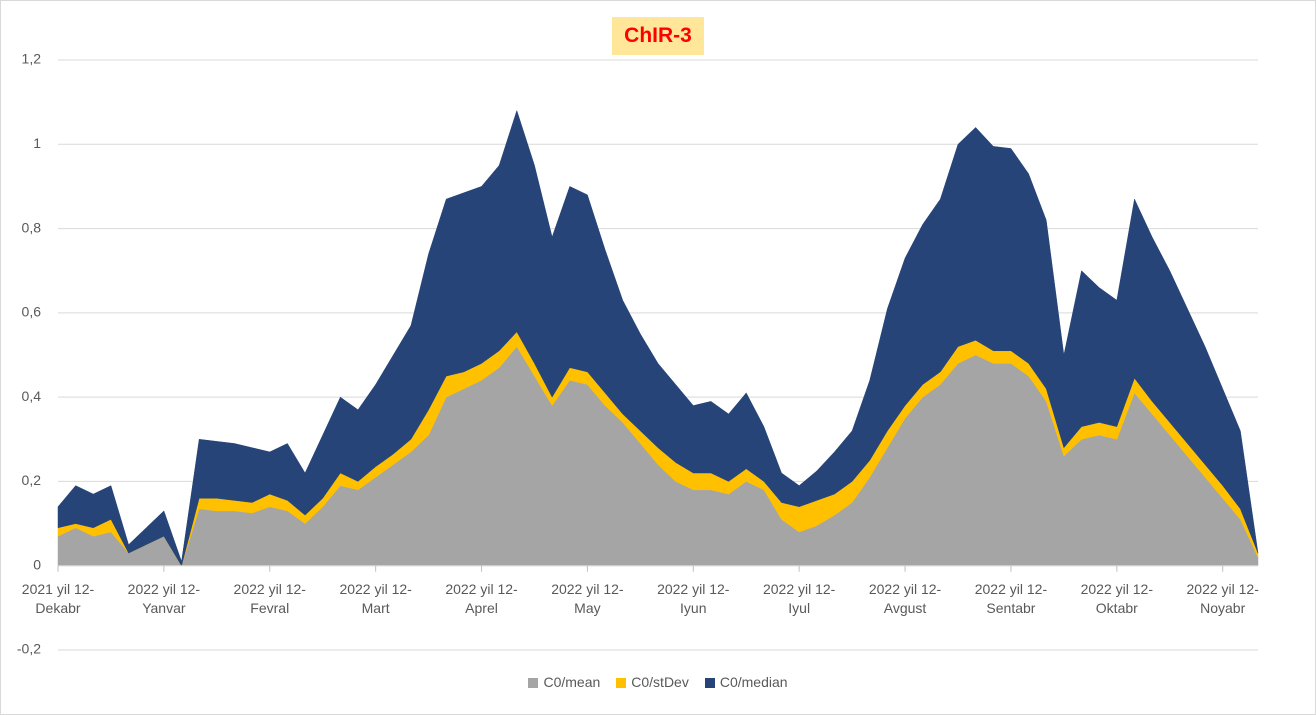 This screenshot has height=715, width=1316. What do you see at coordinates (32, 59) in the screenshot?
I see `y-tick-label: 1,2` at bounding box center [32, 59].